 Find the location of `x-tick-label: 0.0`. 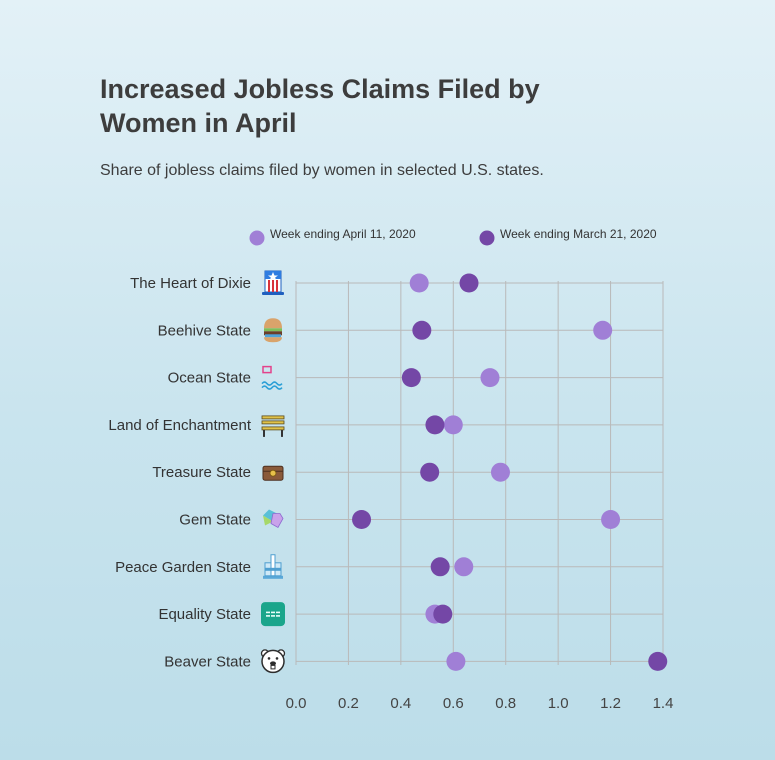

x-tick-label: 0.0 is located at coordinates (296, 703).